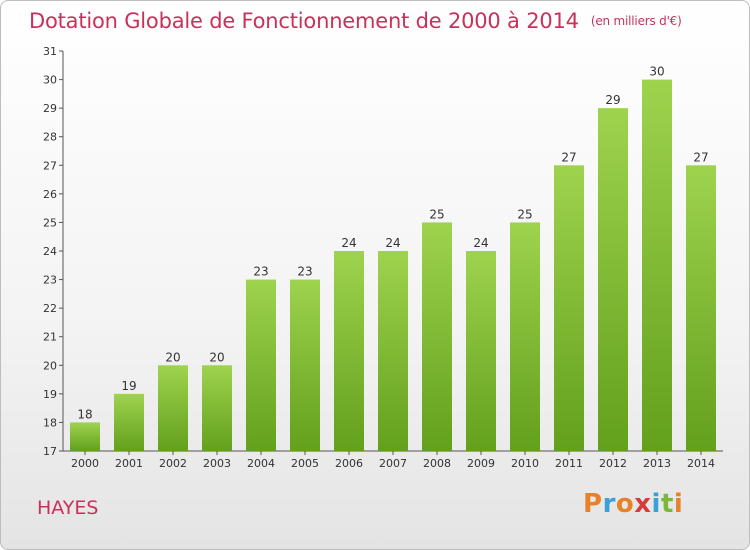 This screenshot has width=750, height=550. Describe the element at coordinates (437, 463) in the screenshot. I see `x-tick-label: 2008` at that location.